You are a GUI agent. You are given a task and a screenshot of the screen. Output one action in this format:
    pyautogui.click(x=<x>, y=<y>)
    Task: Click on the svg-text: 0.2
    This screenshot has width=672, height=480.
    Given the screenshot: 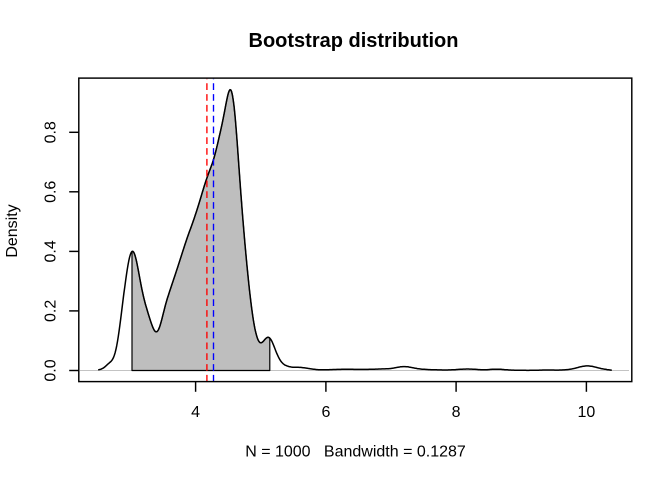 What is the action you would take?
    pyautogui.click(x=51, y=311)
    